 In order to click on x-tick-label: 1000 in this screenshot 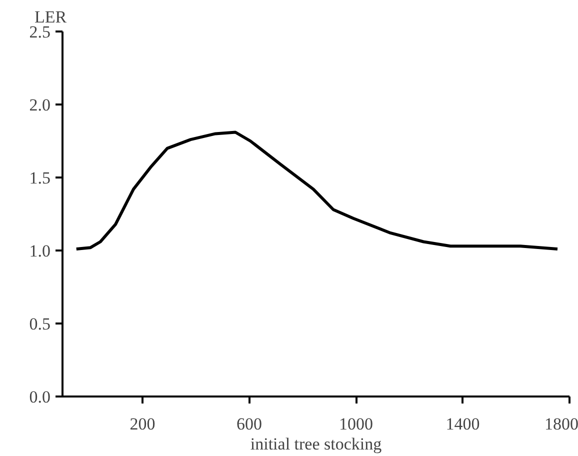, I will do `click(356, 424)`.